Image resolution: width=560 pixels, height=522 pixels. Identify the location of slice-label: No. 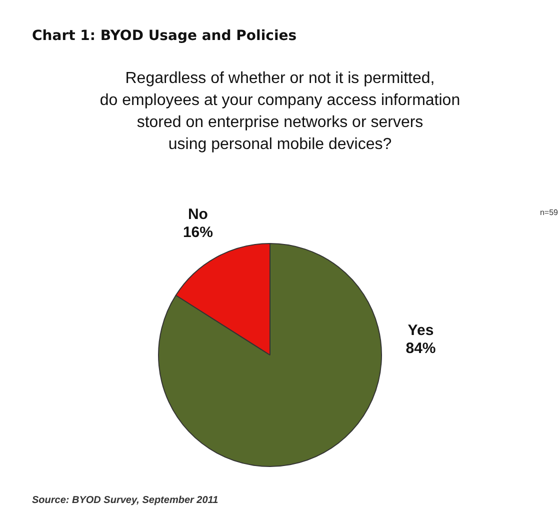
(198, 215).